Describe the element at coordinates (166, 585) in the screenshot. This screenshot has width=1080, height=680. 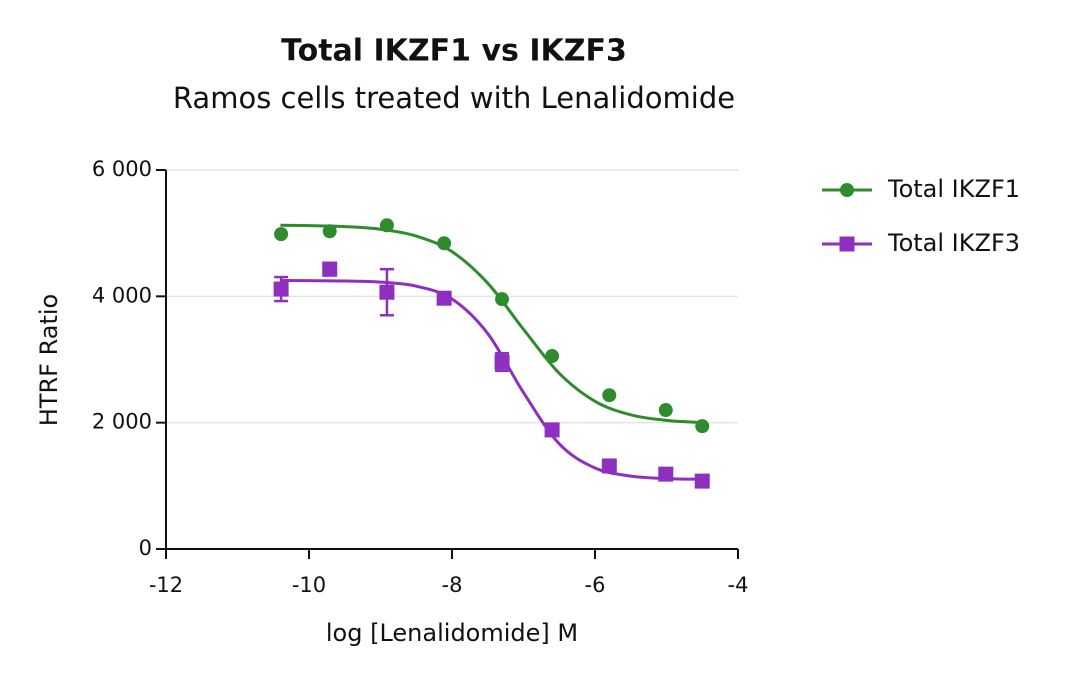
I see `x-tick-label: -12` at that location.